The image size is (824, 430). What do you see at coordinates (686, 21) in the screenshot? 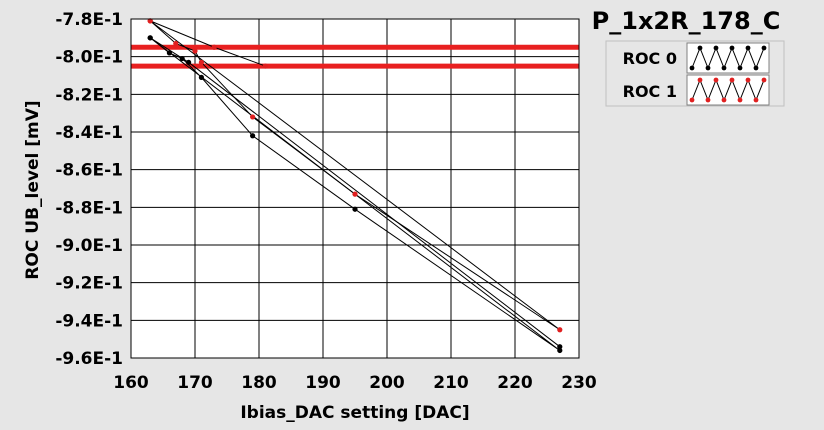
I see `chart-title: P_1x2R_178_C` at bounding box center [686, 21].